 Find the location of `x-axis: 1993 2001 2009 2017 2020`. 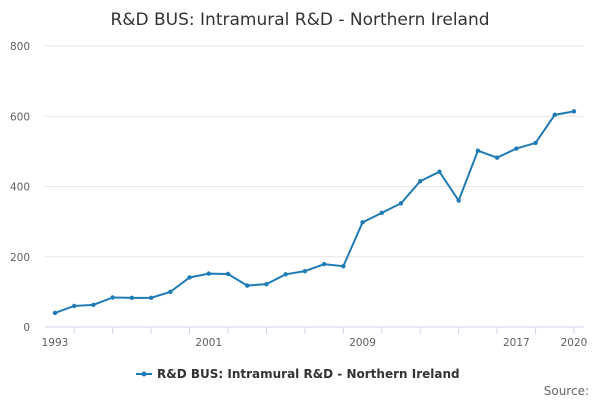

x-axis: 1993 2001 2009 2017 2020 is located at coordinates (315, 337).